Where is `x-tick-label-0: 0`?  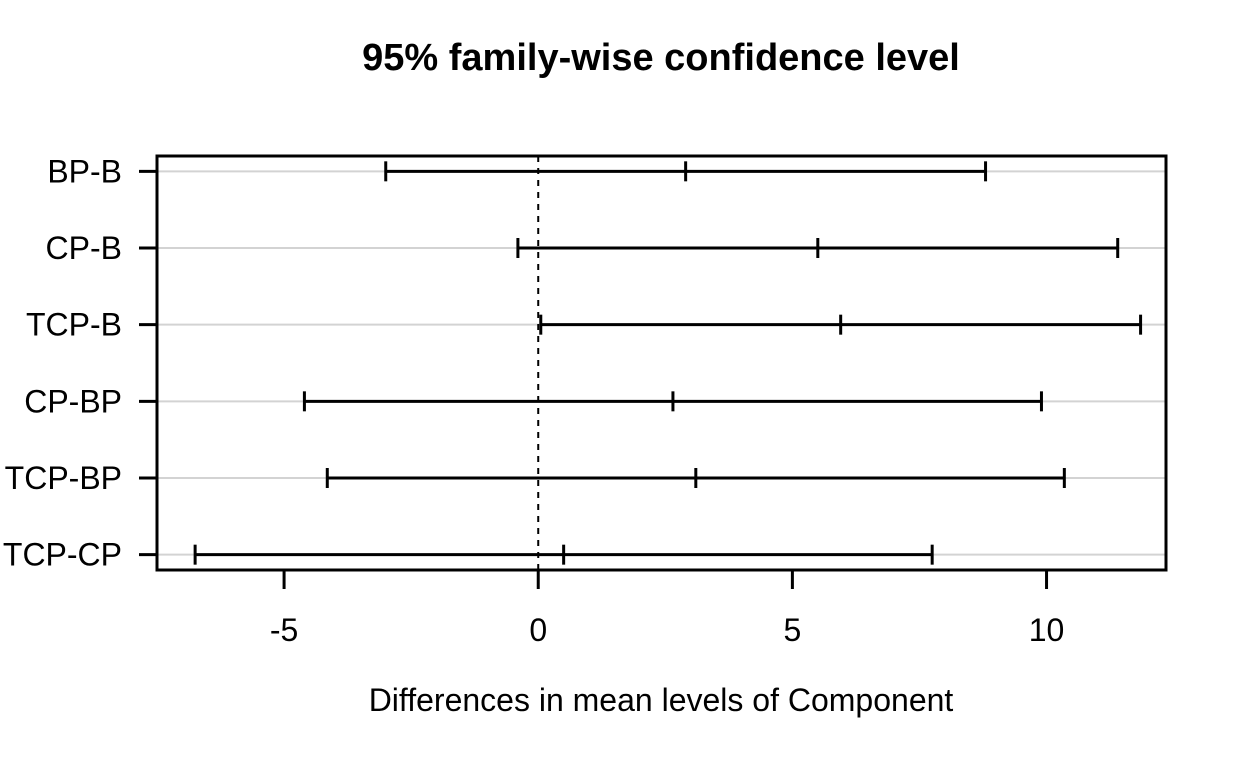 x-tick-label-0: 0 is located at coordinates (538, 630).